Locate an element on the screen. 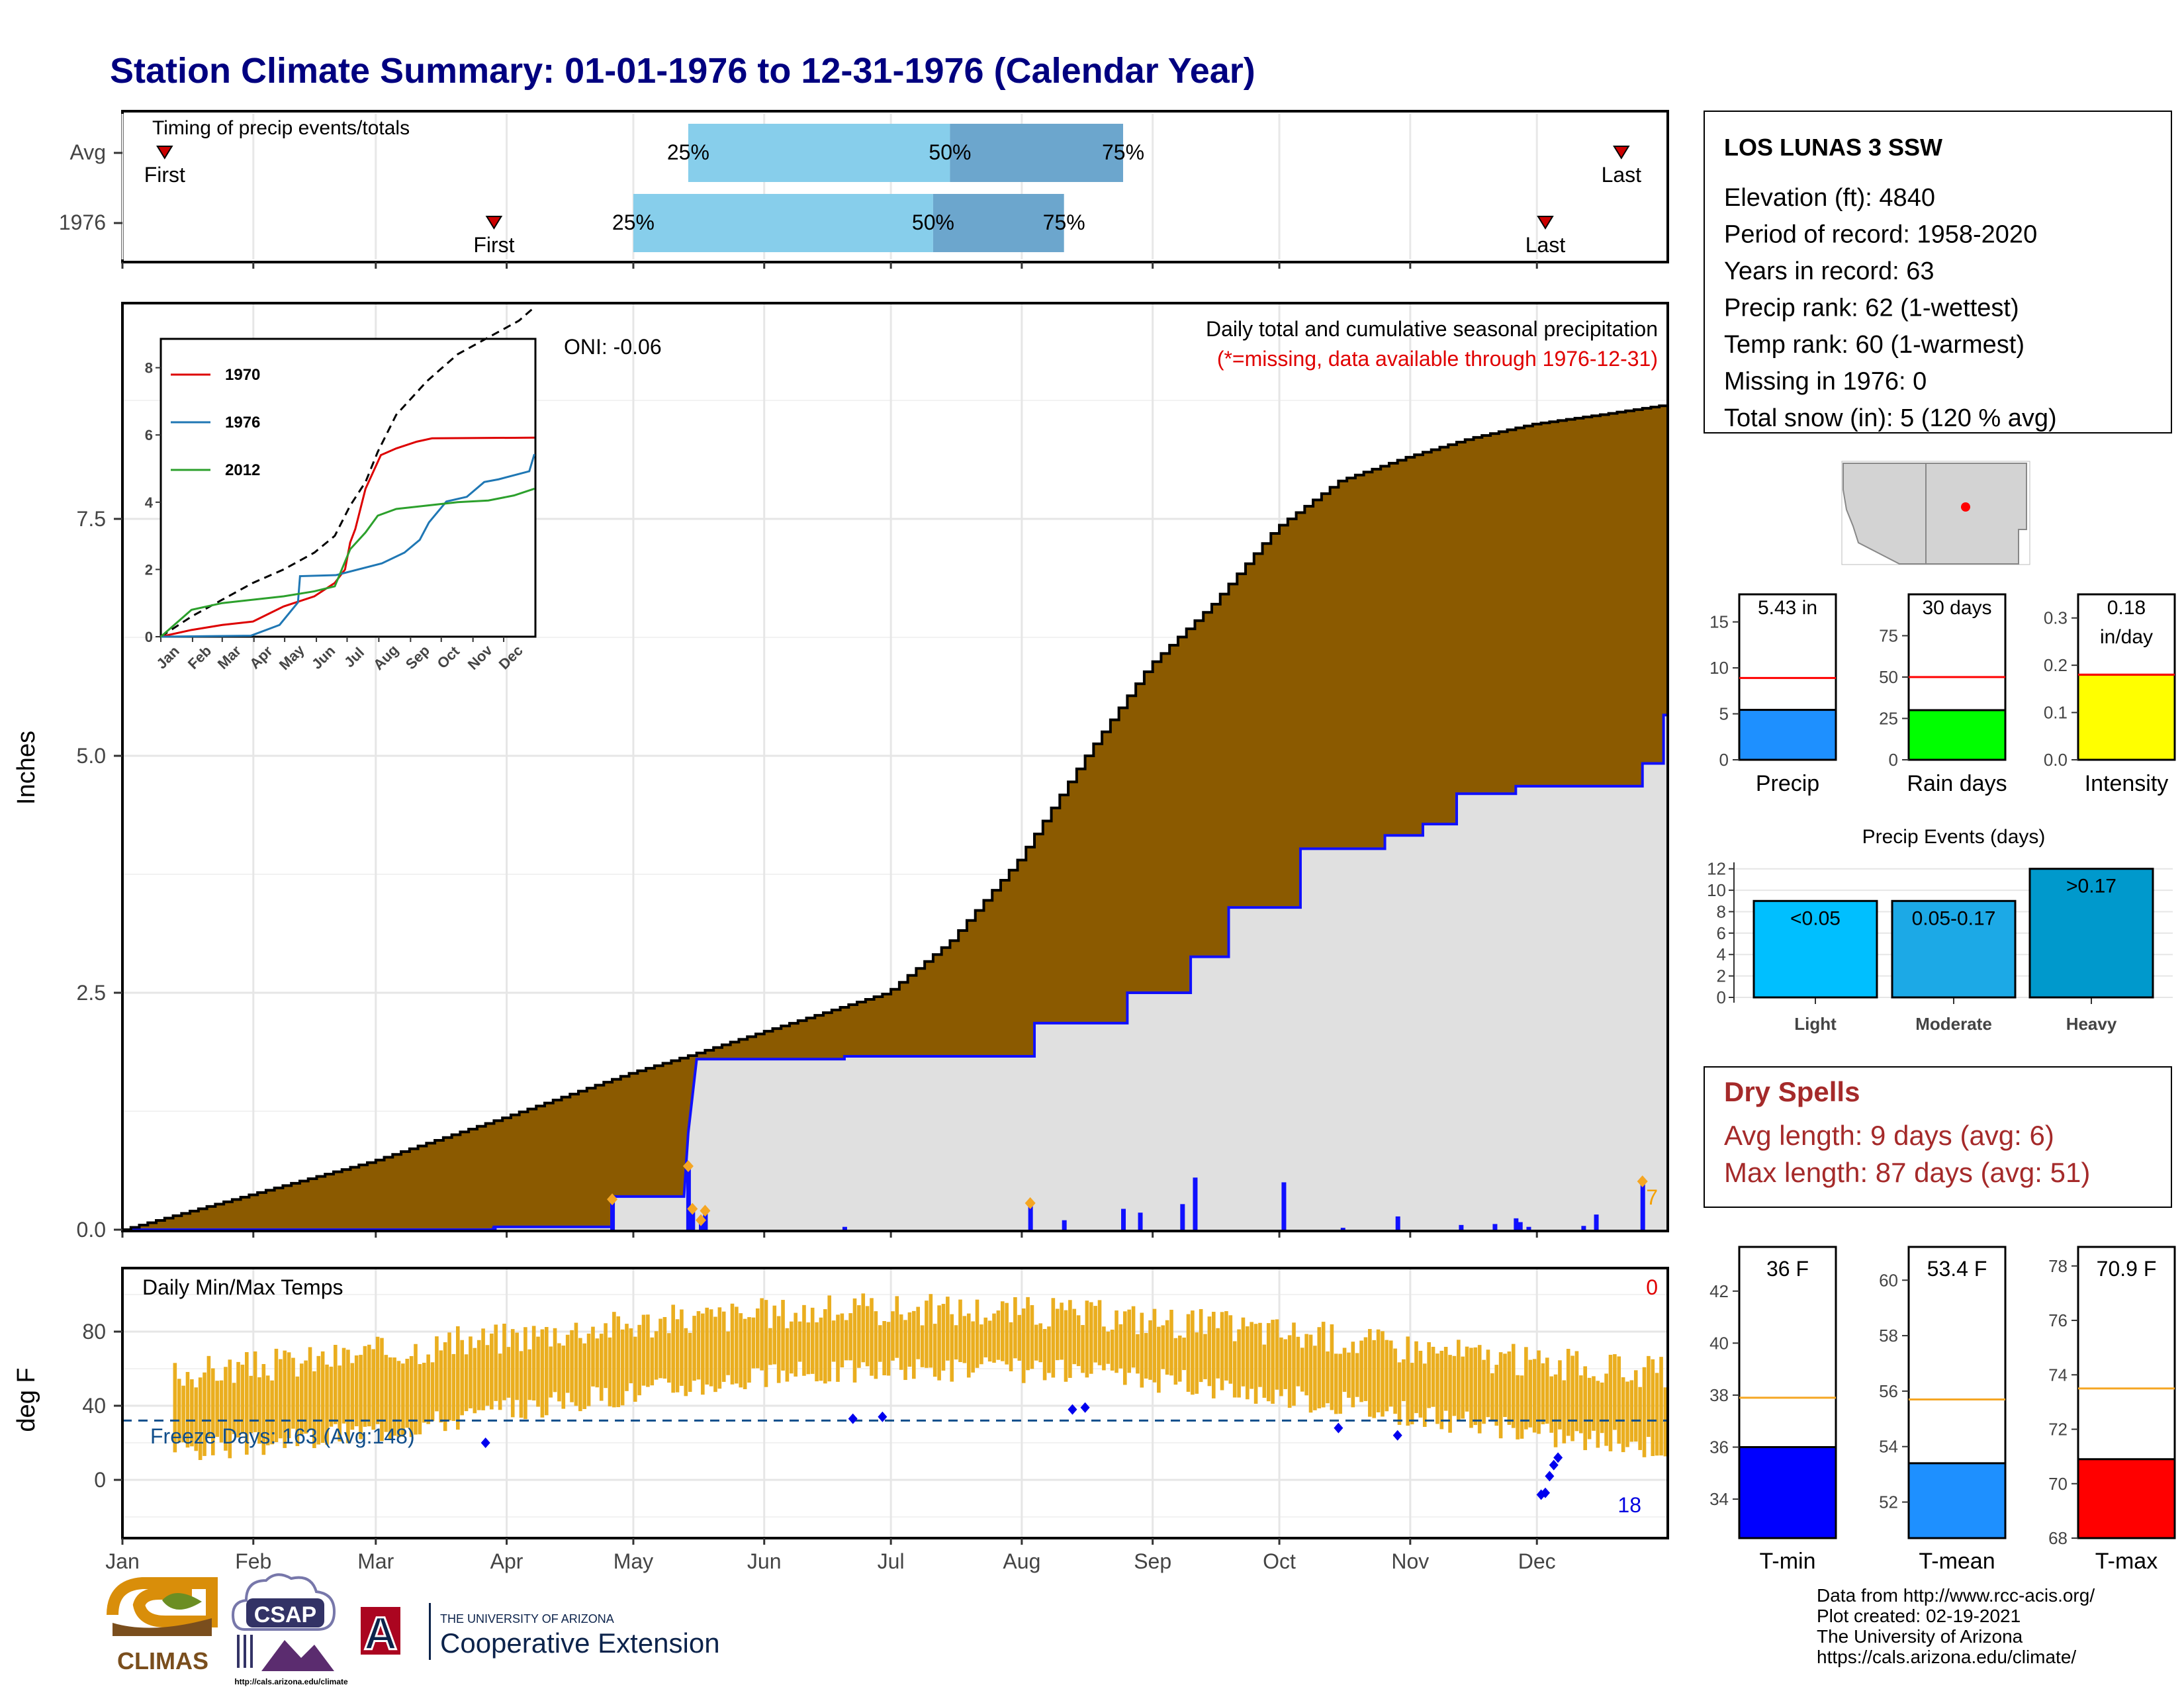 The width and height of the screenshot is (2184, 1691). station-detail-line: Total snow (in): 5 (120 % avg) is located at coordinates (1891, 418).